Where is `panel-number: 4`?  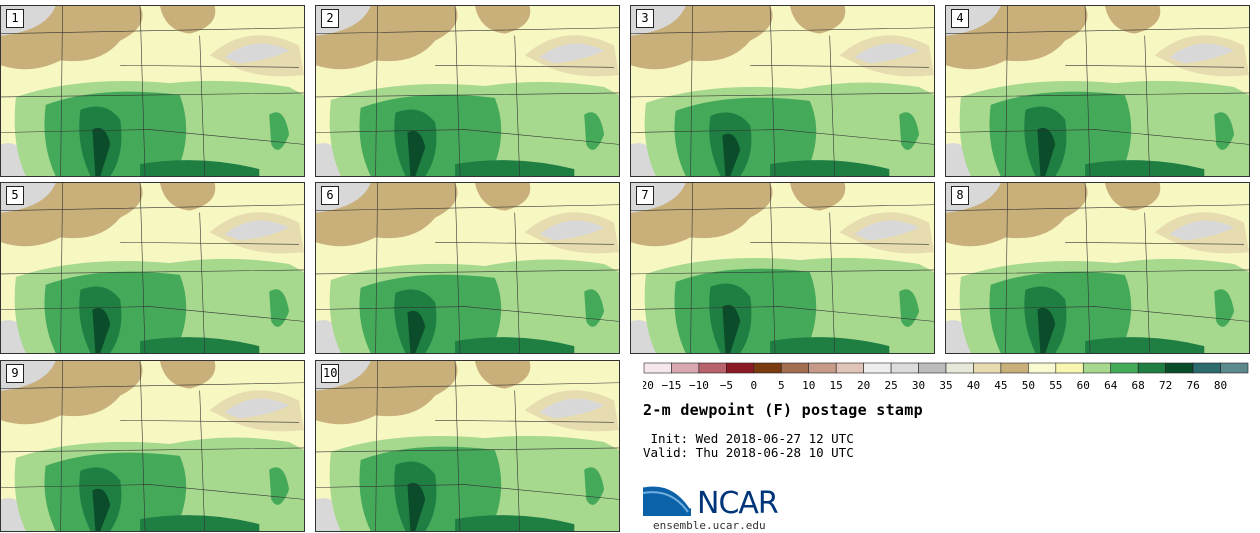
panel-number: 4 is located at coordinates (960, 18).